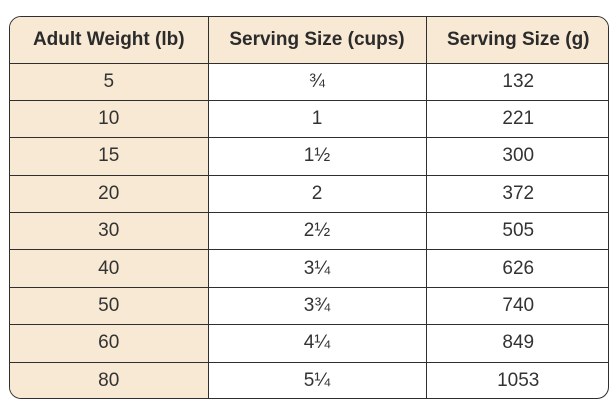  I want to click on cell-serving-cups: 3¾, so click(317, 306).